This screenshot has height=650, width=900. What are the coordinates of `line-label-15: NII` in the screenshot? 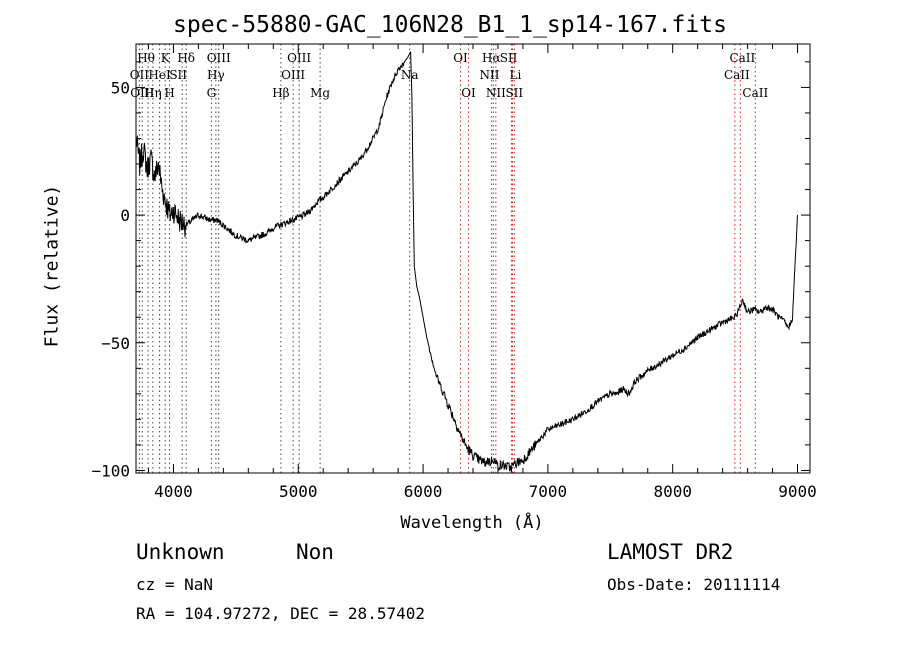 It's located at (489, 75).